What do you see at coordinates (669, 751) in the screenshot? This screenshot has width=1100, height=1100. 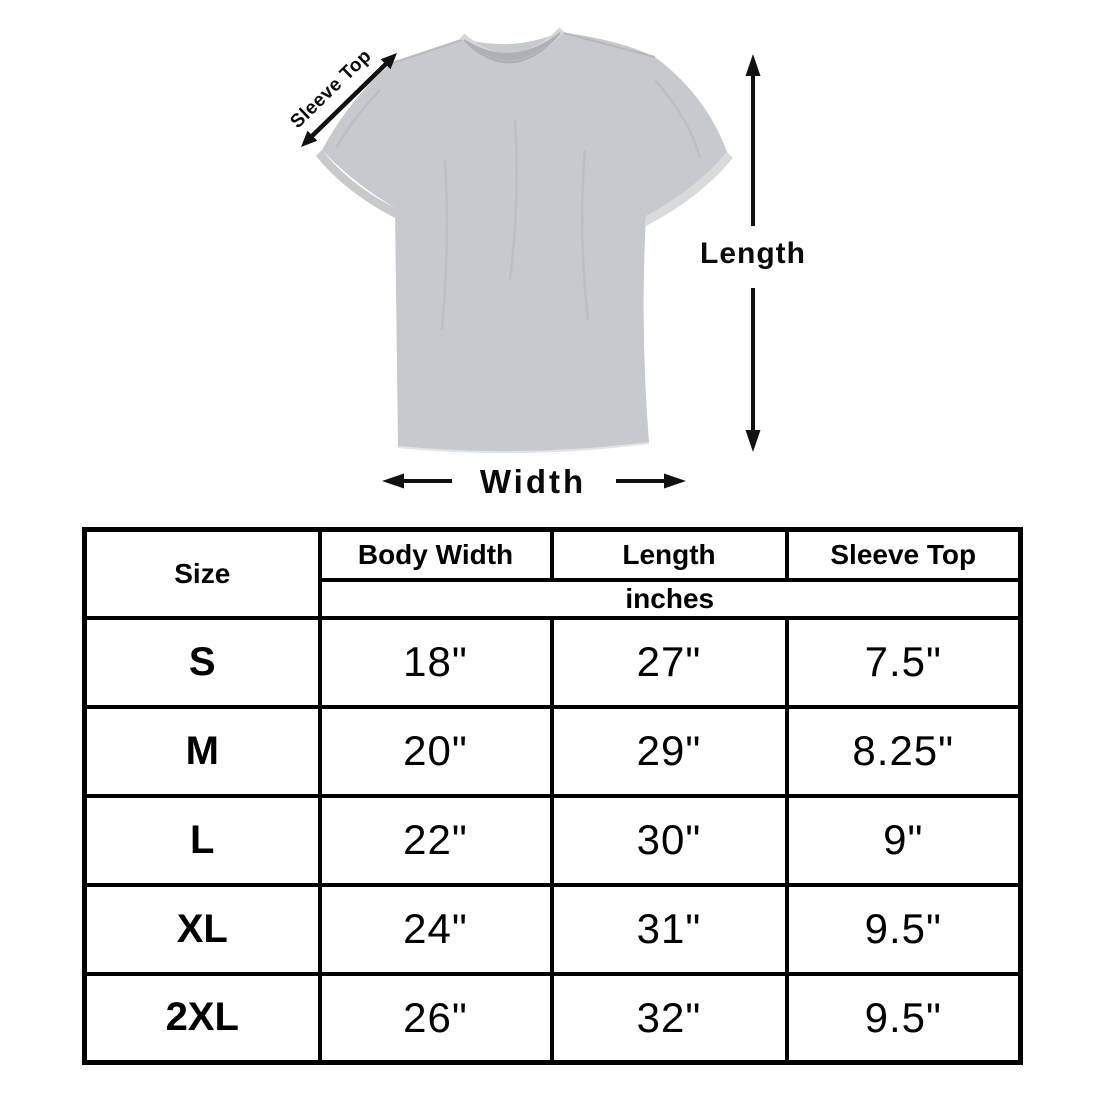 I see `length-m: 29"` at bounding box center [669, 751].